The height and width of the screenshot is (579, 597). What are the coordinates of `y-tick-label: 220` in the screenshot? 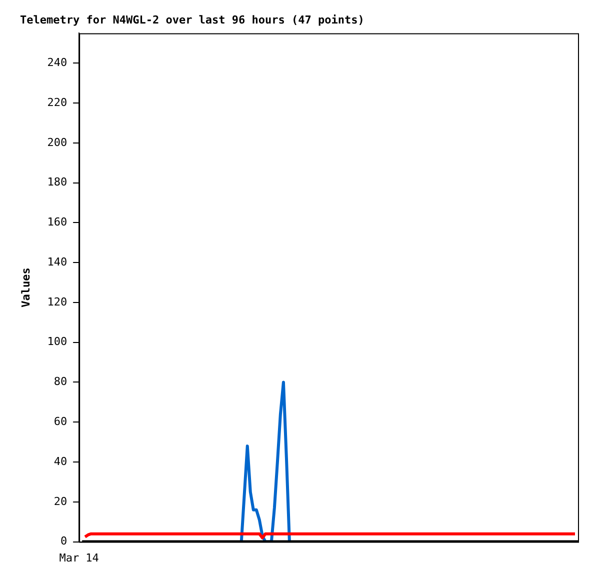 It's located at (57, 102).